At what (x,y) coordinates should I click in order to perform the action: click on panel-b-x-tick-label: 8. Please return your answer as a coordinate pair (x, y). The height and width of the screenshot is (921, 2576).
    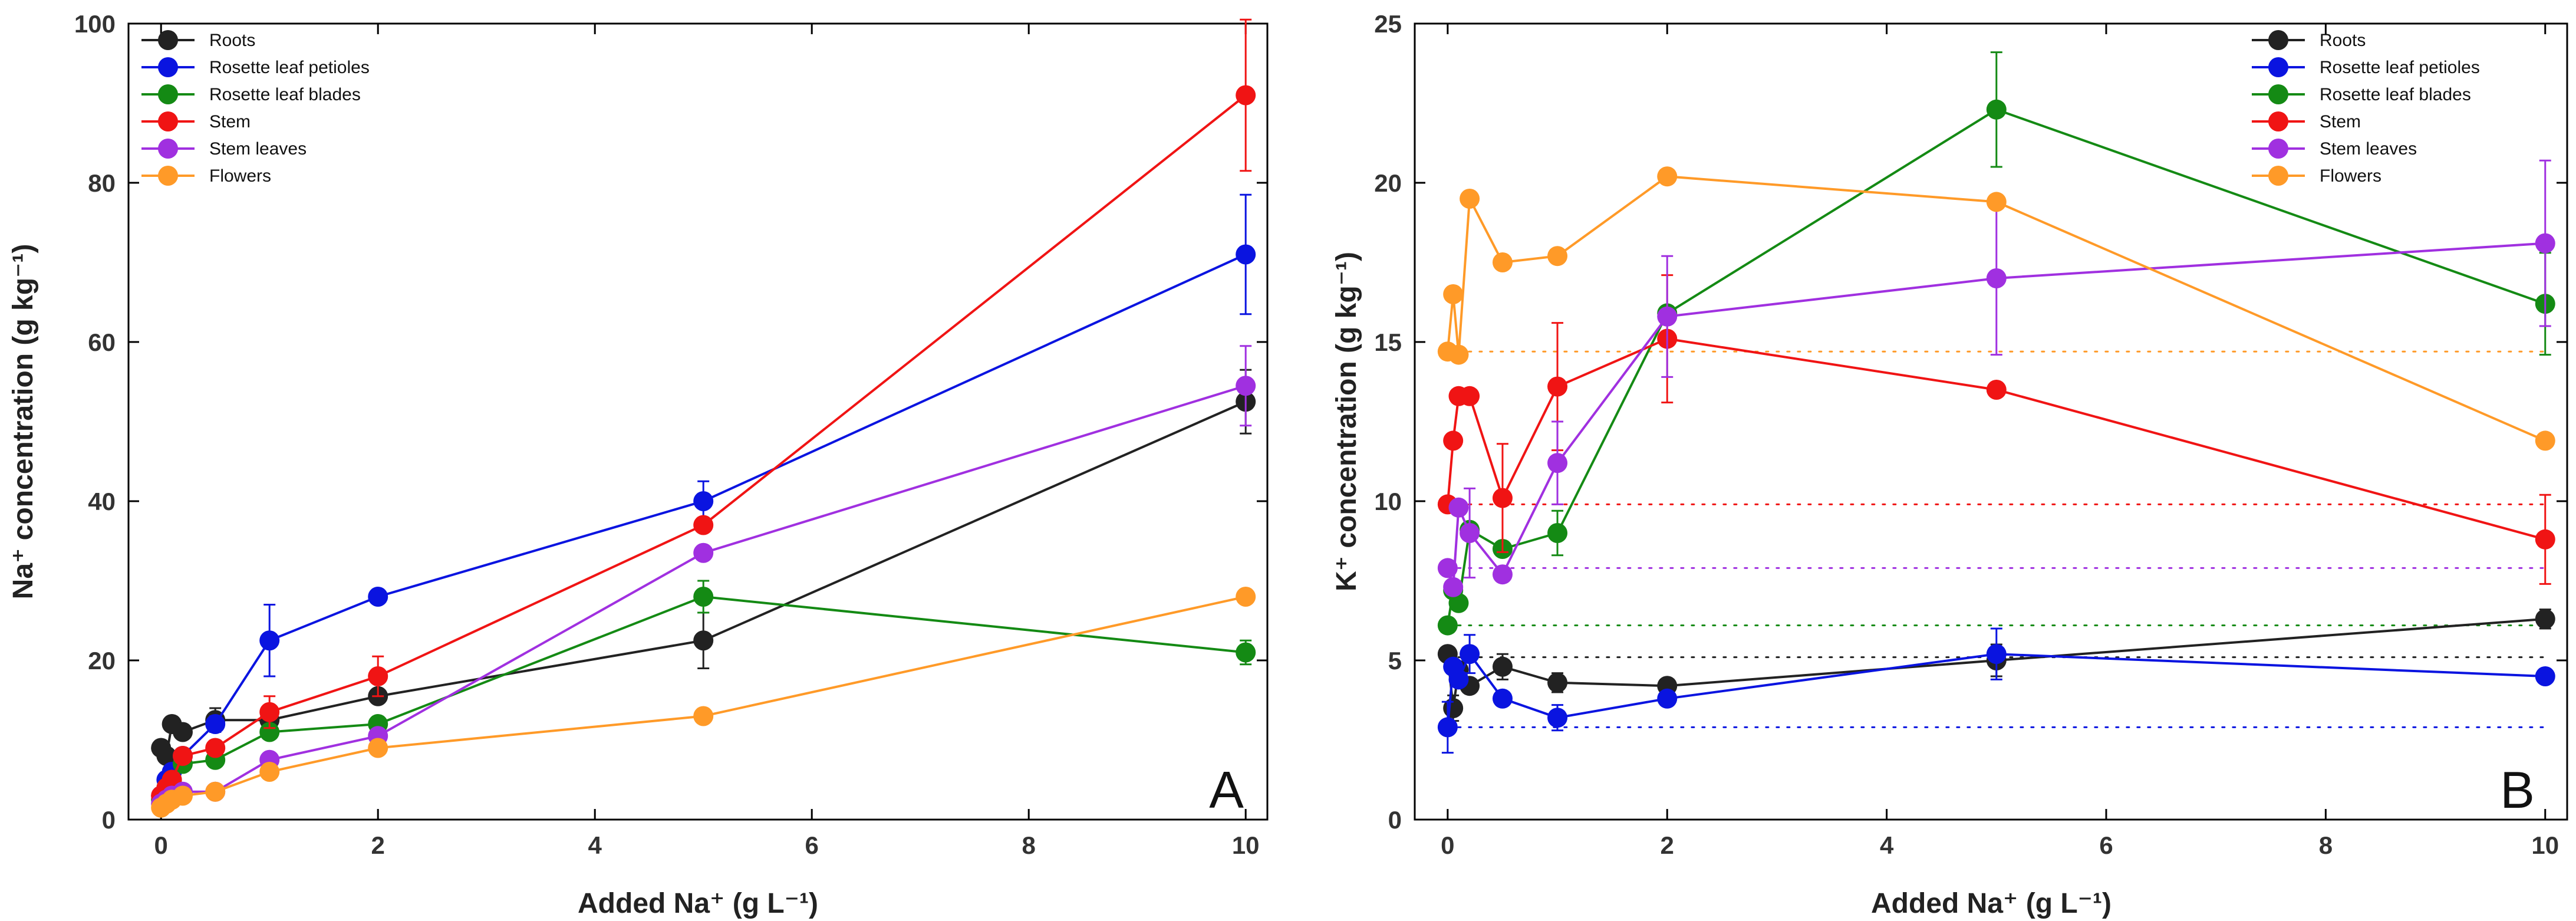
    Looking at the image, I should click on (2326, 845).